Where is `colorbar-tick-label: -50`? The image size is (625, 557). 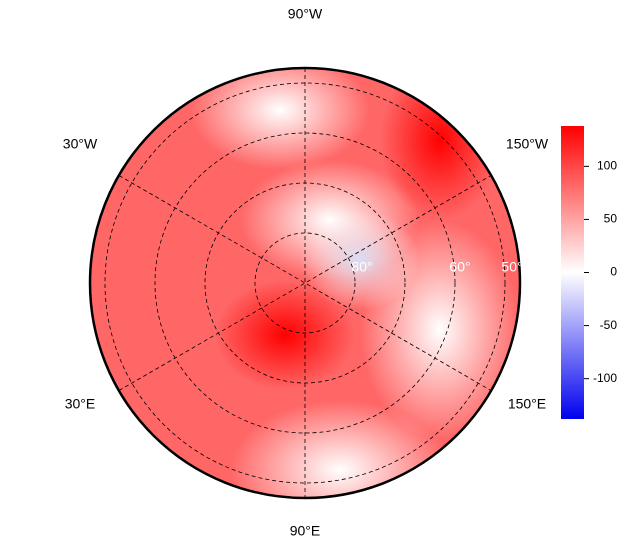
colorbar-tick-label: -50 is located at coordinates (609, 325).